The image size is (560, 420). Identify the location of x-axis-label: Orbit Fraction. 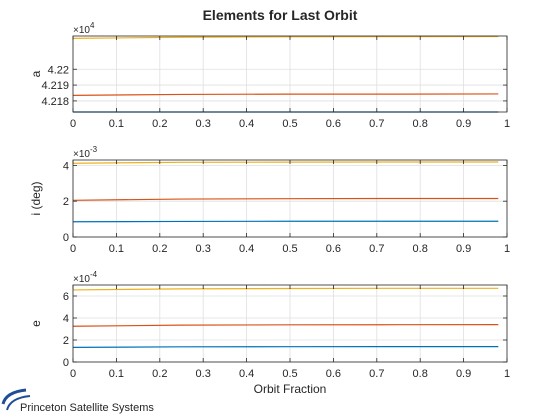
(290, 389).